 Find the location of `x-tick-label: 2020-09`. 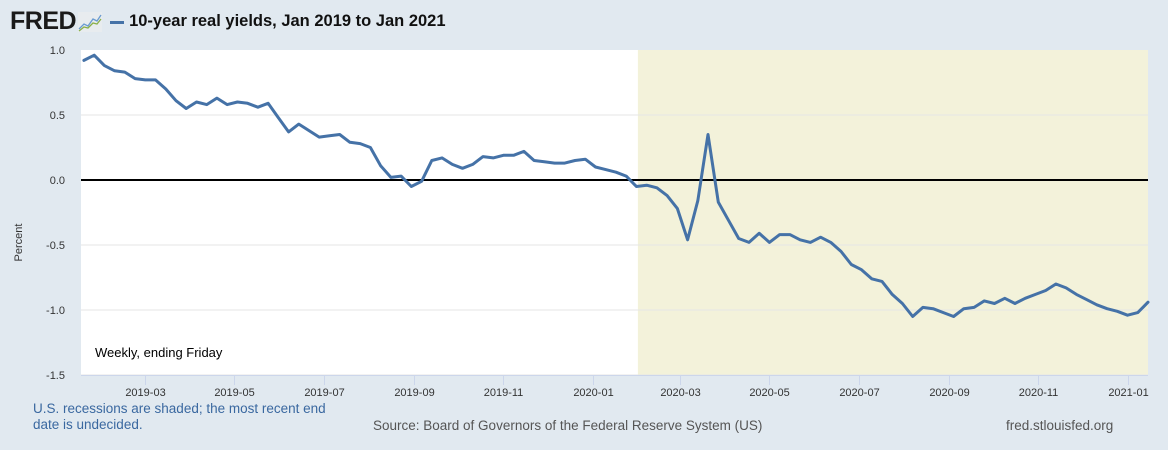

x-tick-label: 2020-09 is located at coordinates (949, 393).